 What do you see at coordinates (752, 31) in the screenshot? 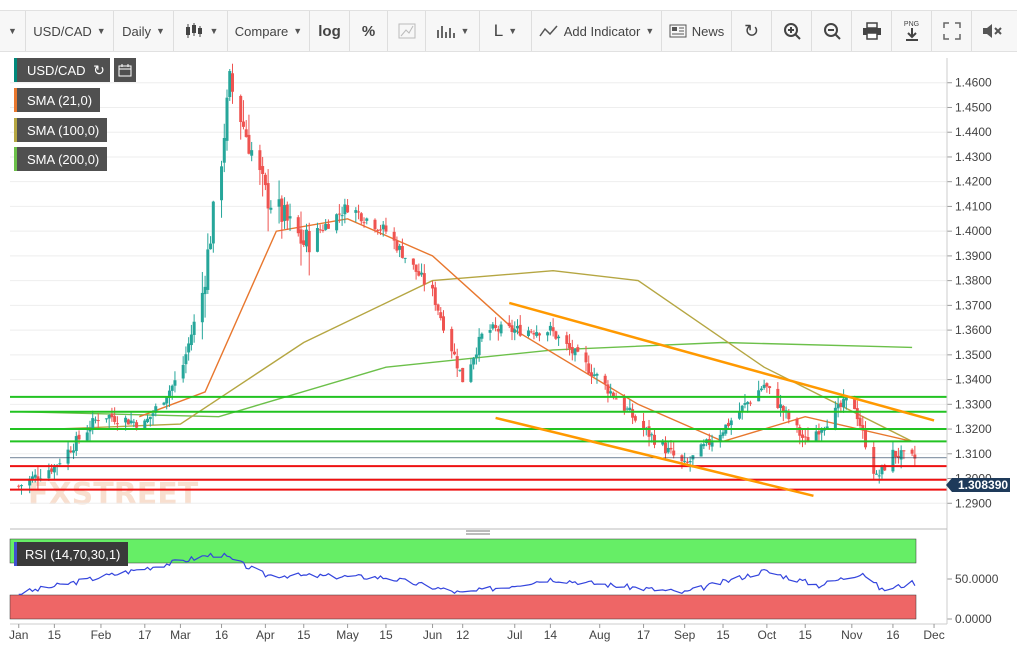
I see `refresh-button: ↻` at bounding box center [752, 31].